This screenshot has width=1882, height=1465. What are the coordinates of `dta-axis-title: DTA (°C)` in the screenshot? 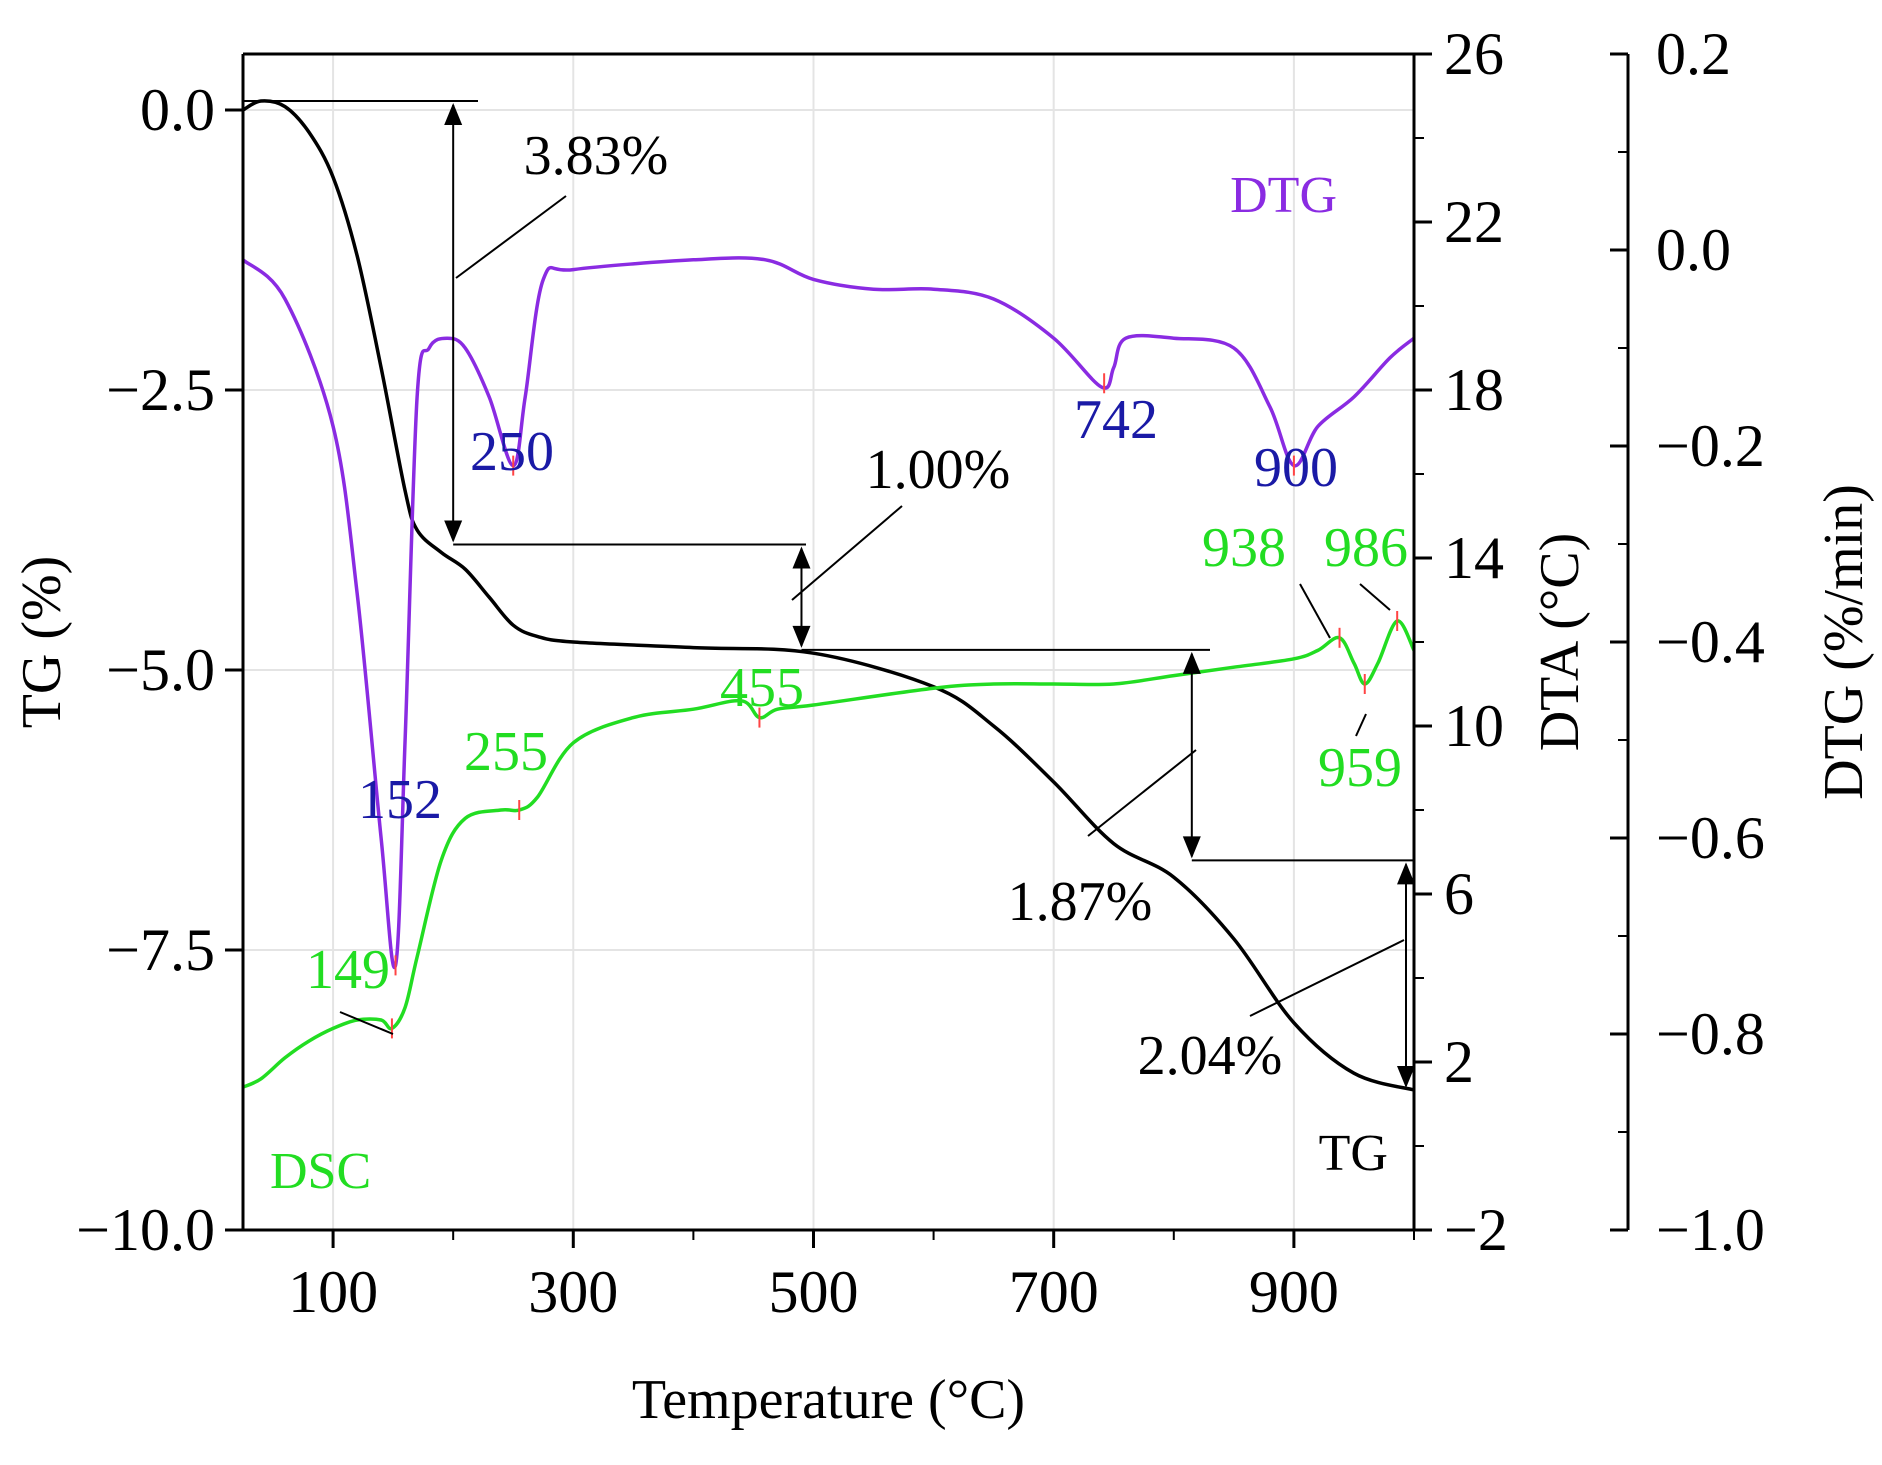 It's located at (1560, 642).